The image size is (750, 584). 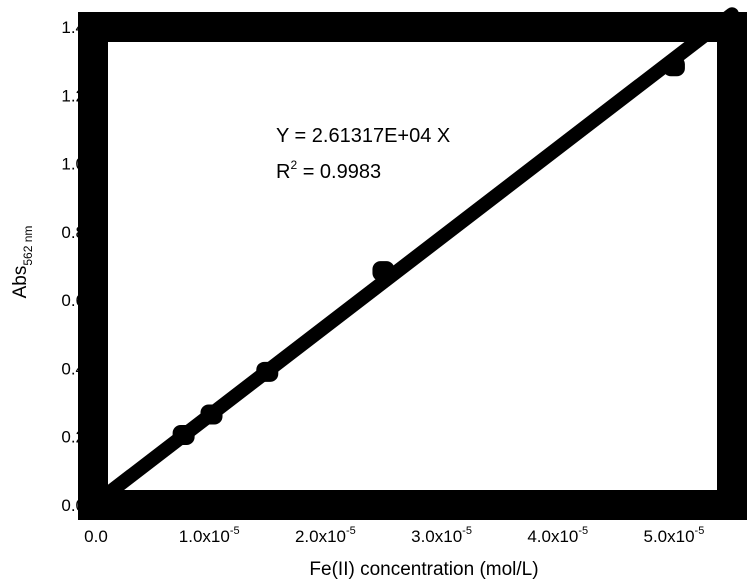 What do you see at coordinates (28, 246) in the screenshot?
I see `y-axis-label-sub: 562 nm` at bounding box center [28, 246].